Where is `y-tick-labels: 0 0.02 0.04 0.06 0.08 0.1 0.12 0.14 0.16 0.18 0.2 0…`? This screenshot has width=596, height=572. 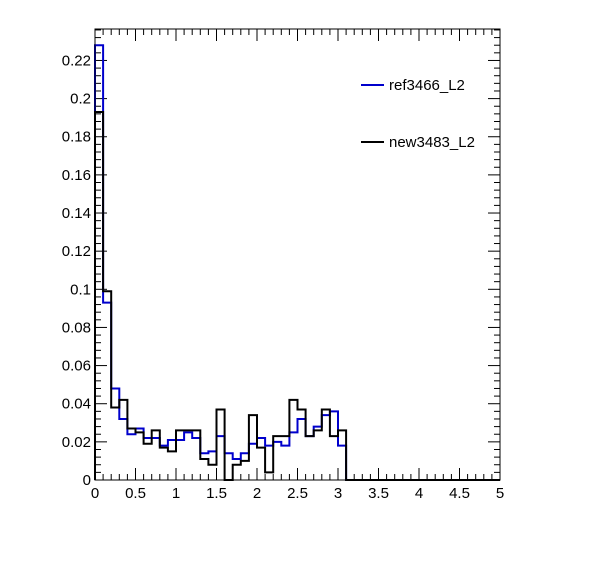
y-tick-labels: 0 0.02 0.04 0.06 0.08 0.1 0.12 0.14 0.16 0.18 0.2 0… is located at coordinates (76, 270).